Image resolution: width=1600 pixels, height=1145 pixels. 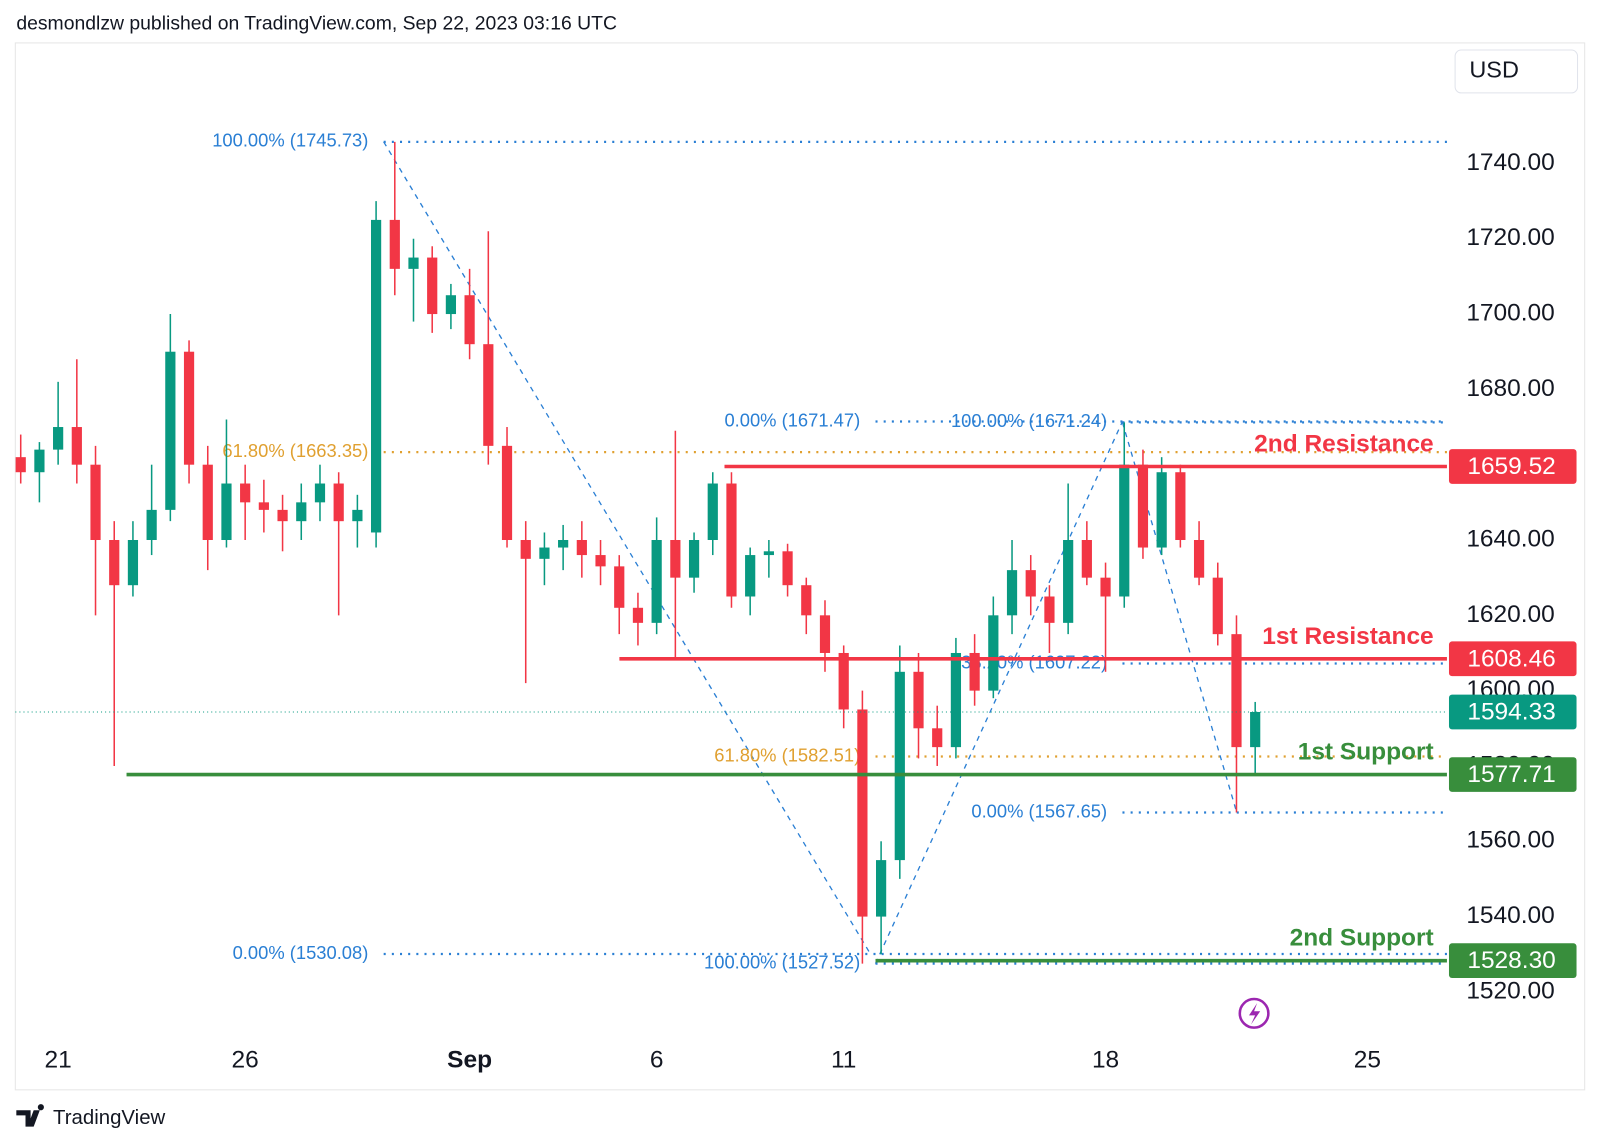 What do you see at coordinates (1510, 313) in the screenshot?
I see `y-tick-label: 1700.00` at bounding box center [1510, 313].